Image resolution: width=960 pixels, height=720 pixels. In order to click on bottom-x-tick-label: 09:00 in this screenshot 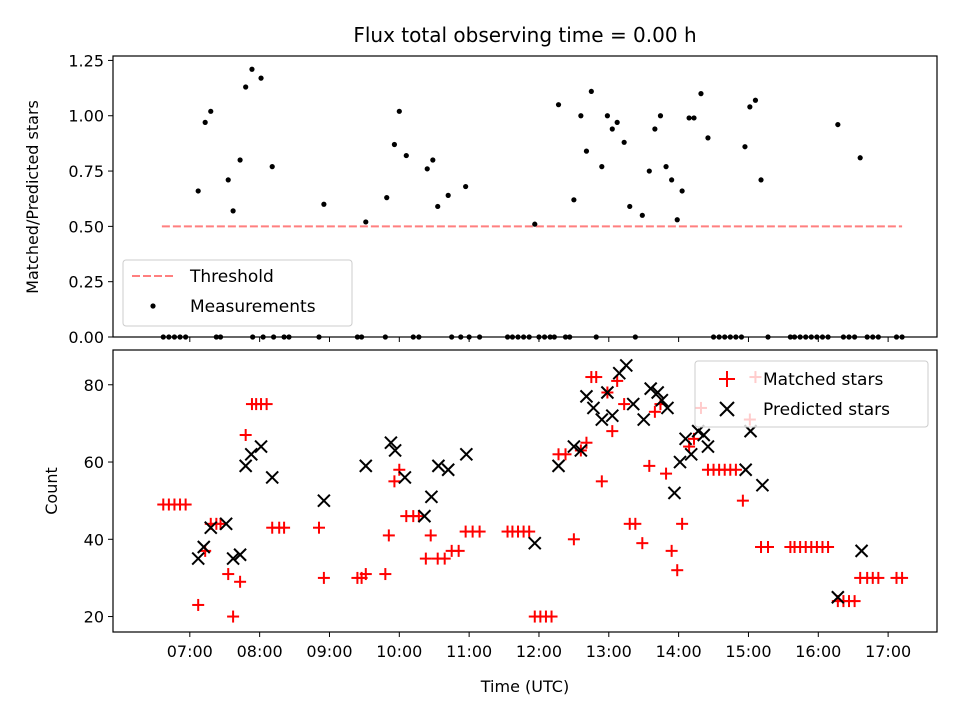, I will do `click(329, 651)`.